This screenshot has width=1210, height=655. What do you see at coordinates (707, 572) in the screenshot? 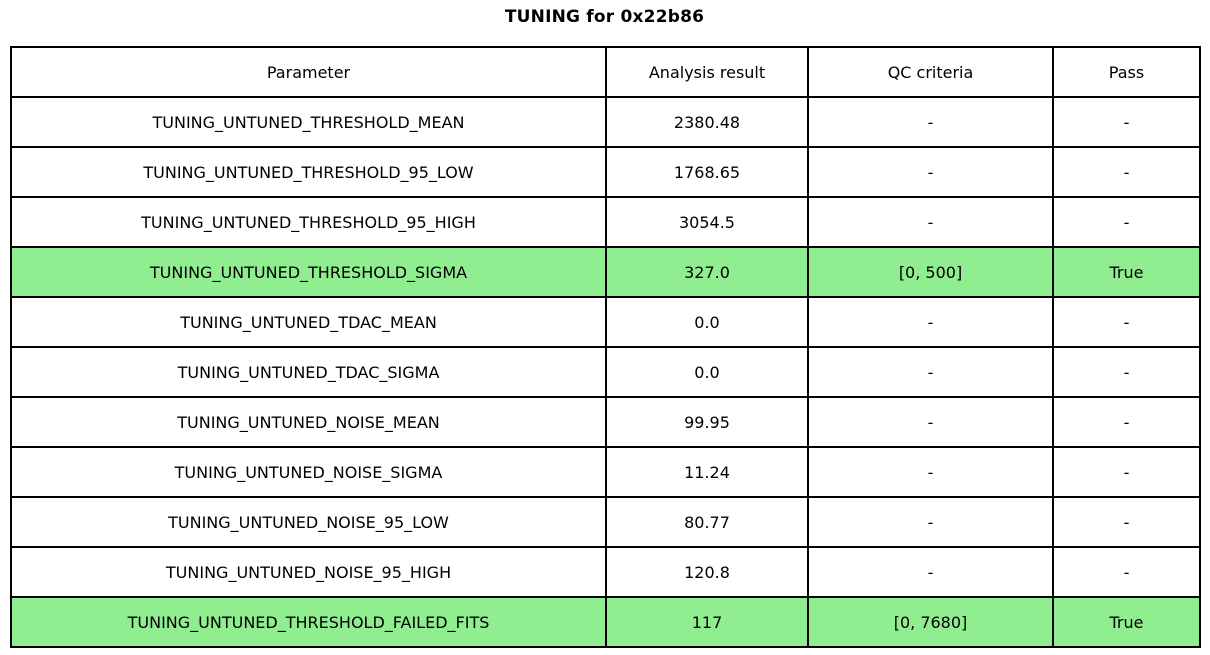
I see `cell-analysis-result: 120.8` at bounding box center [707, 572].